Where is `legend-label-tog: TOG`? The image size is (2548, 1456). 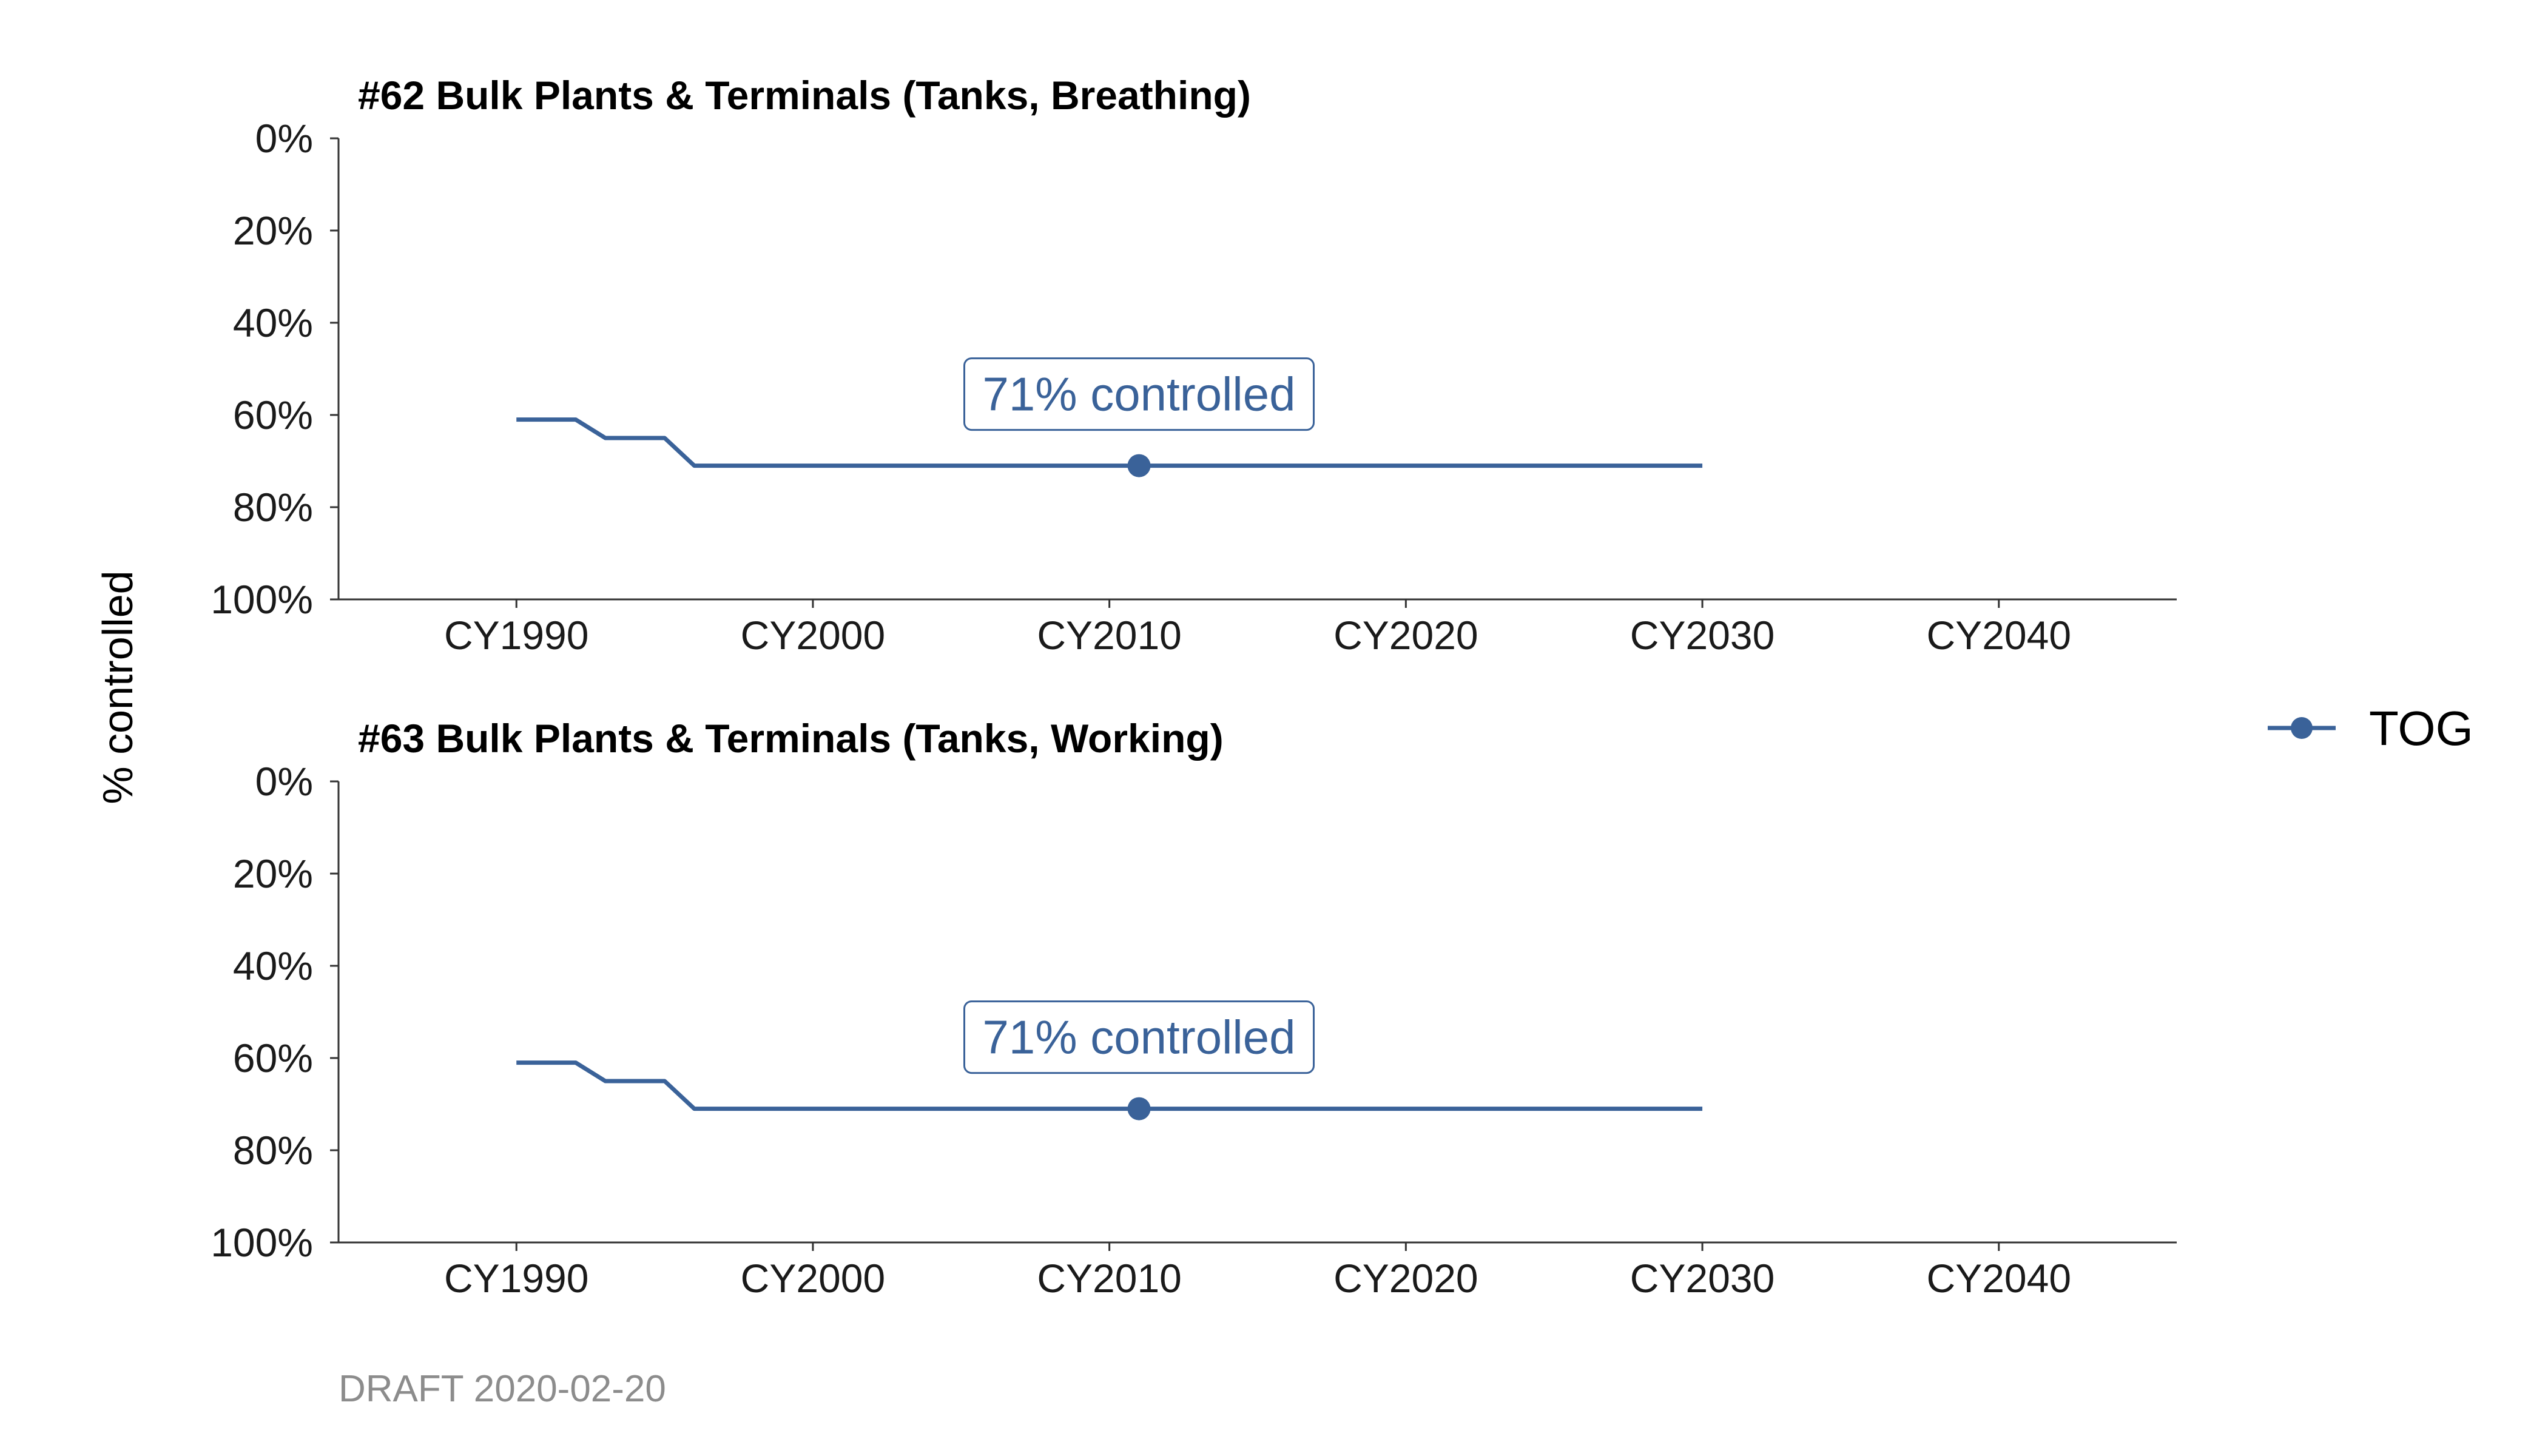 legend-label-tog: TOG is located at coordinates (2421, 728).